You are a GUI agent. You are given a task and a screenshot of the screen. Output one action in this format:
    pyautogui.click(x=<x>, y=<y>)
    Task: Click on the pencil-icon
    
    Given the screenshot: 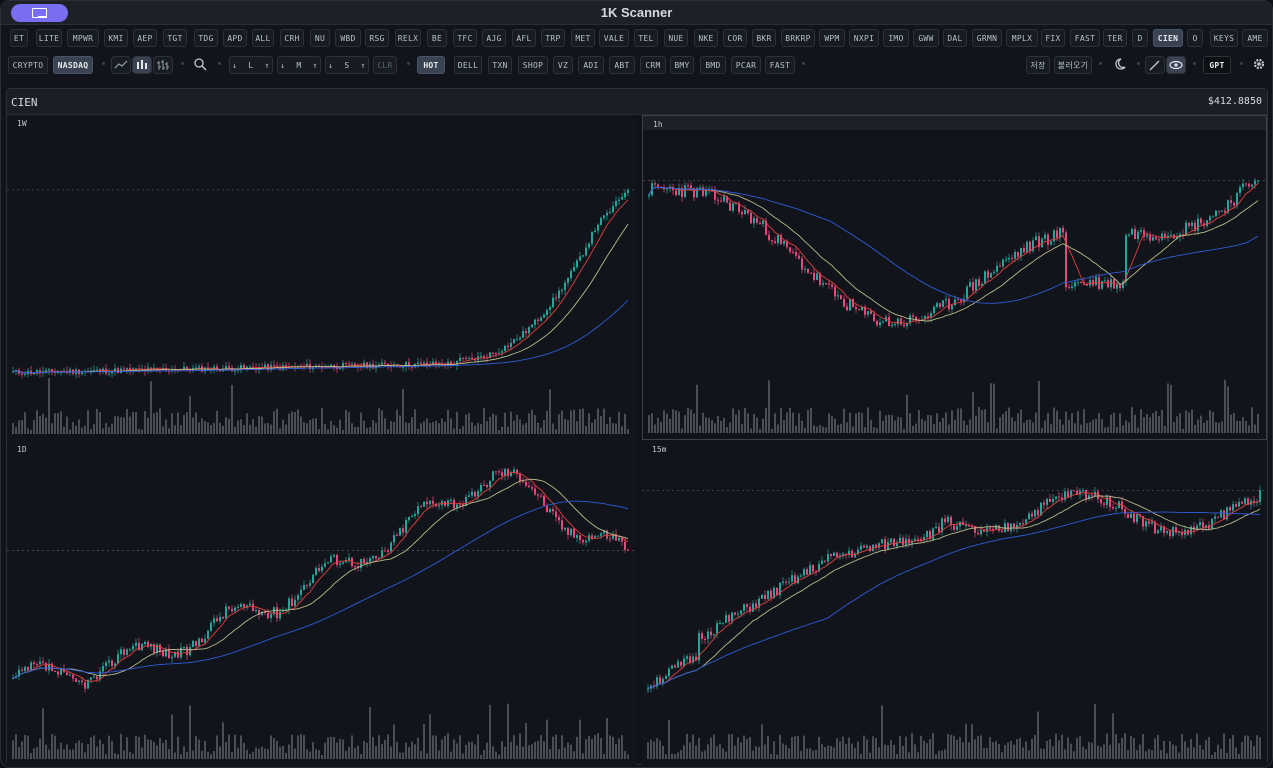 What is the action you would take?
    pyautogui.click(x=1154, y=65)
    